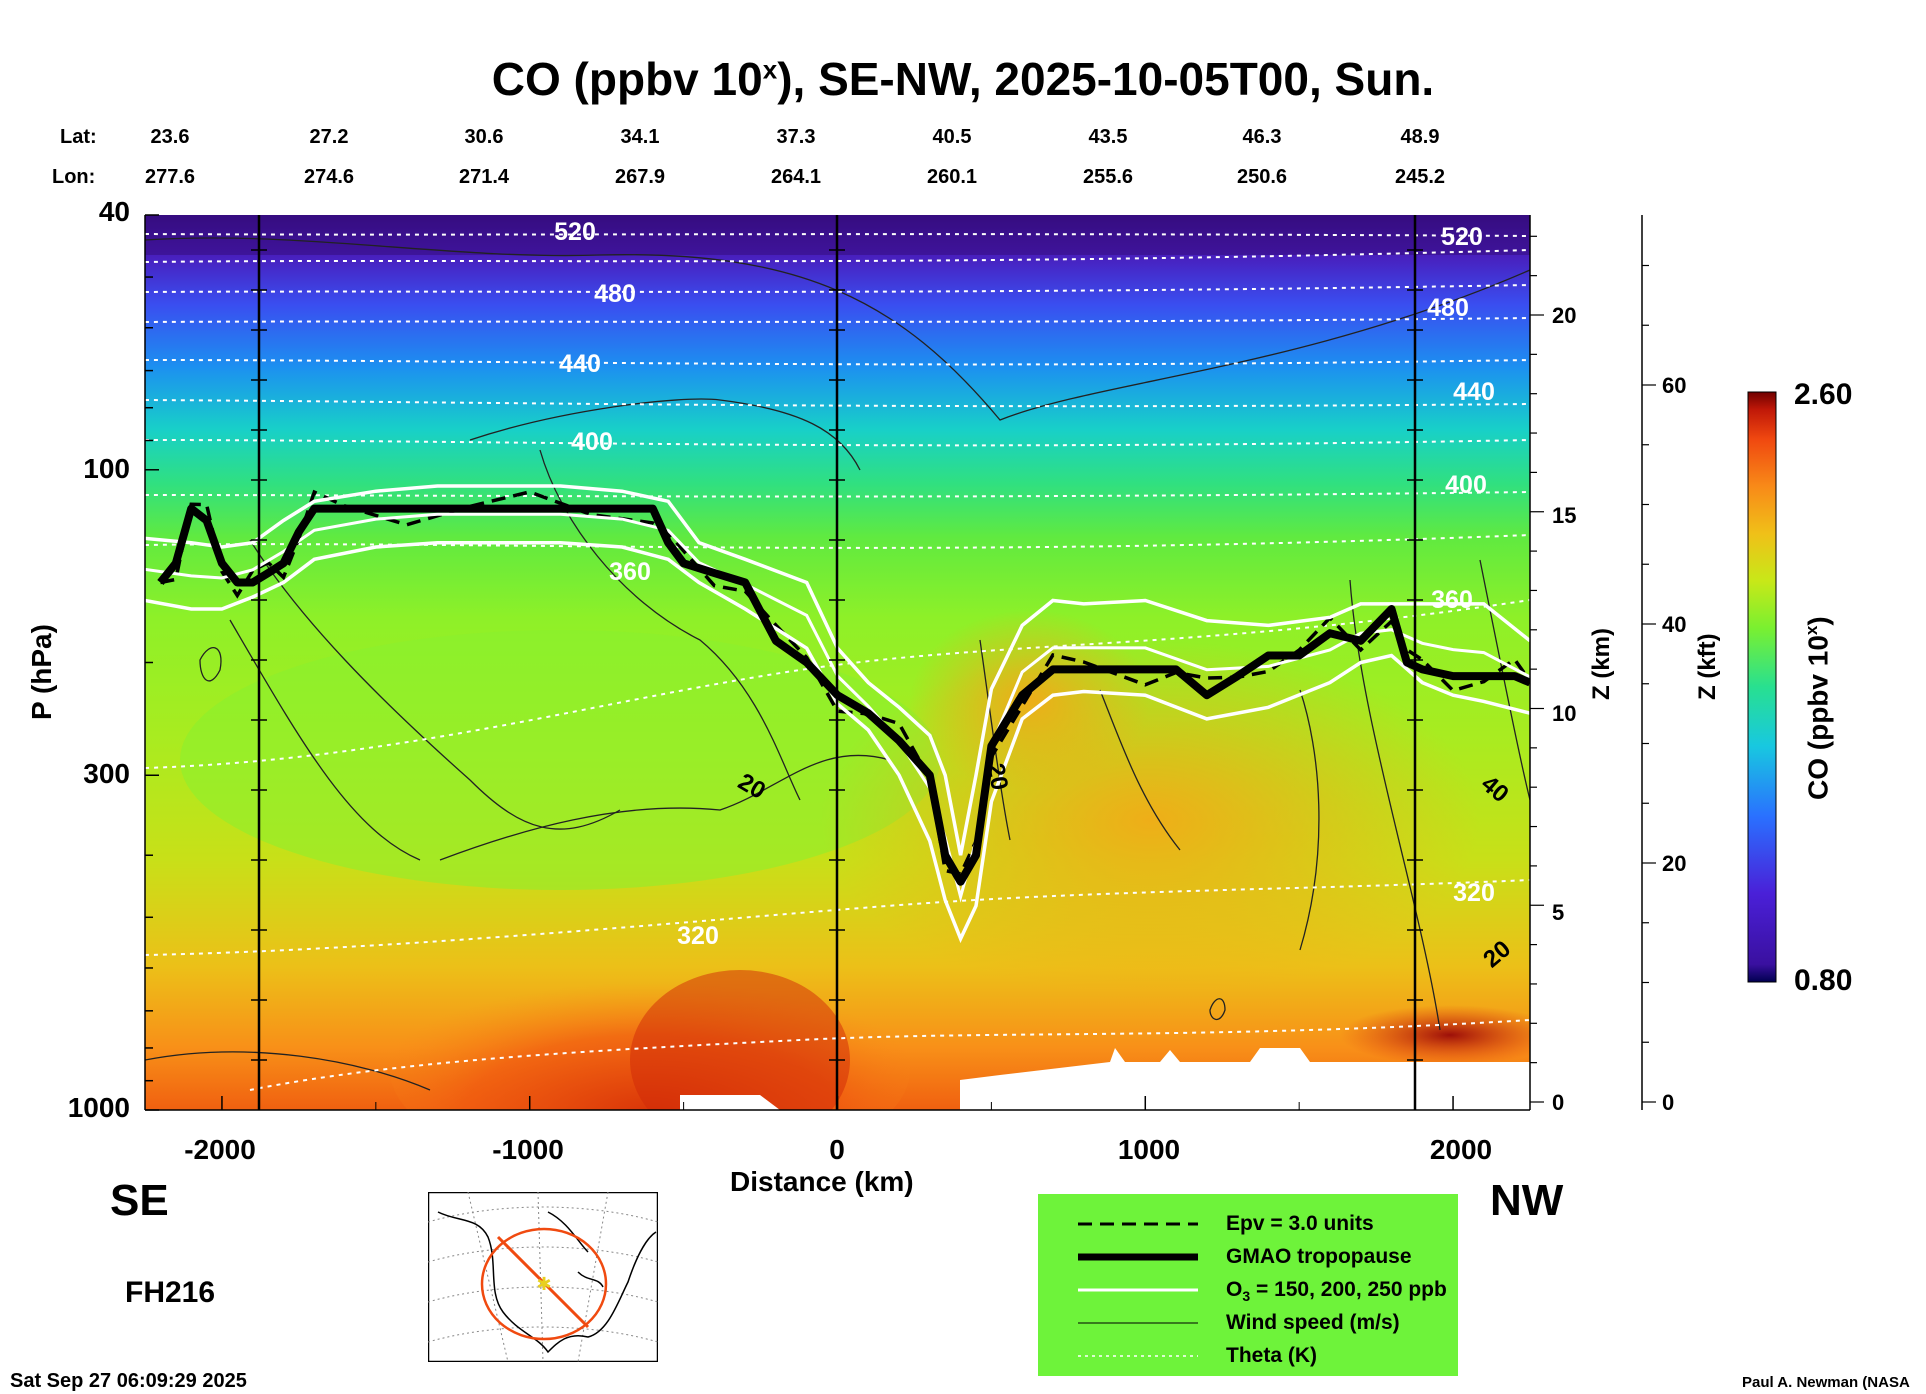  Describe the element at coordinates (952, 137) in the screenshot. I see `lat-value: 40.5` at that location.